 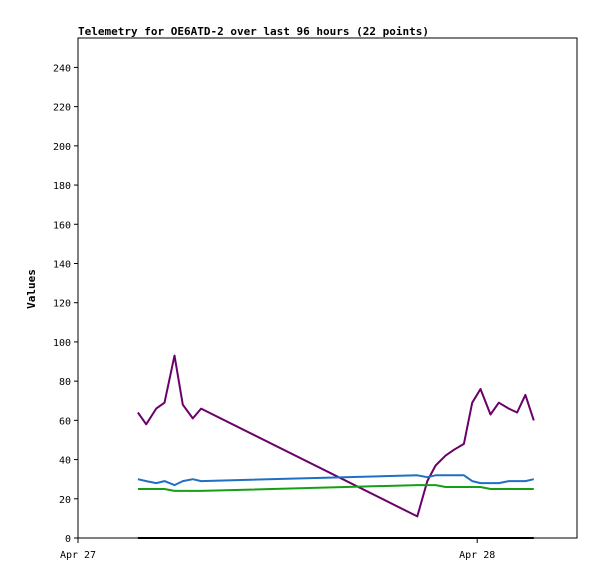 I want to click on y-tick-label: 200, so click(x=62, y=147).